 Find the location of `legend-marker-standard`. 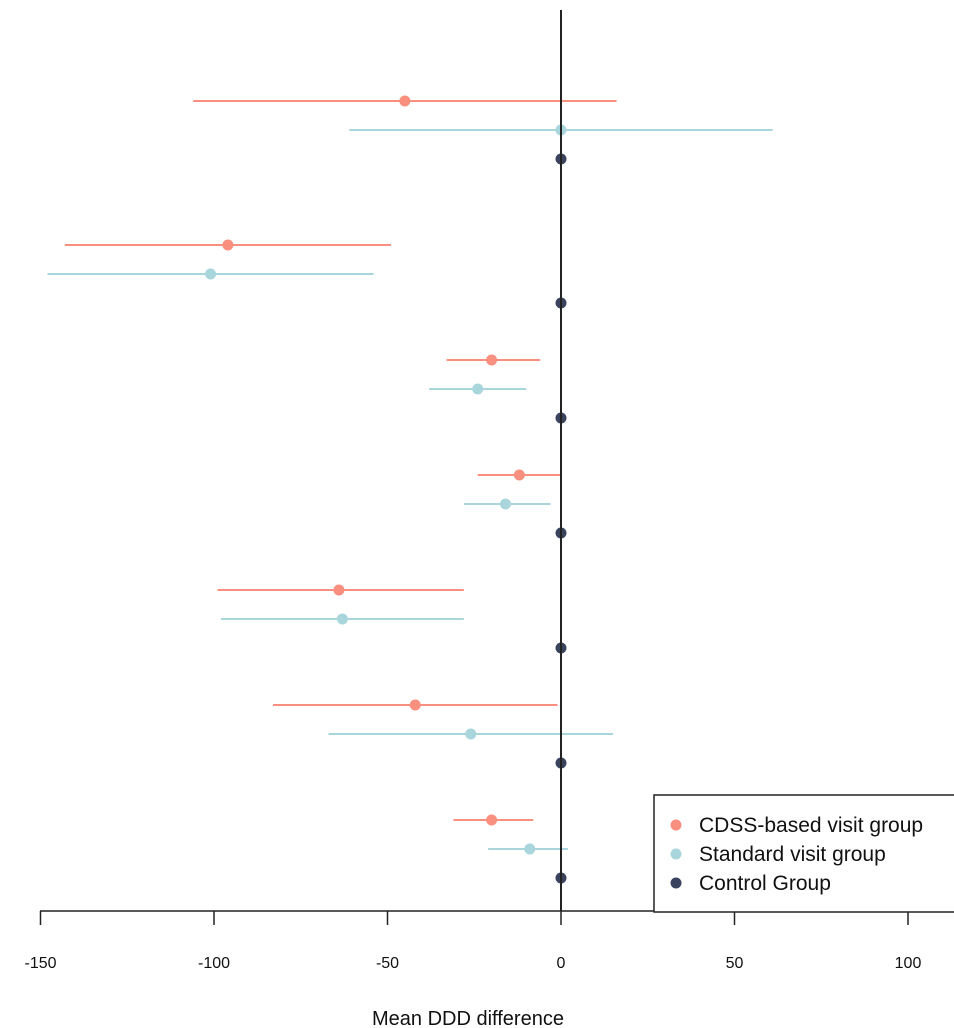

legend-marker-standard is located at coordinates (676, 854).